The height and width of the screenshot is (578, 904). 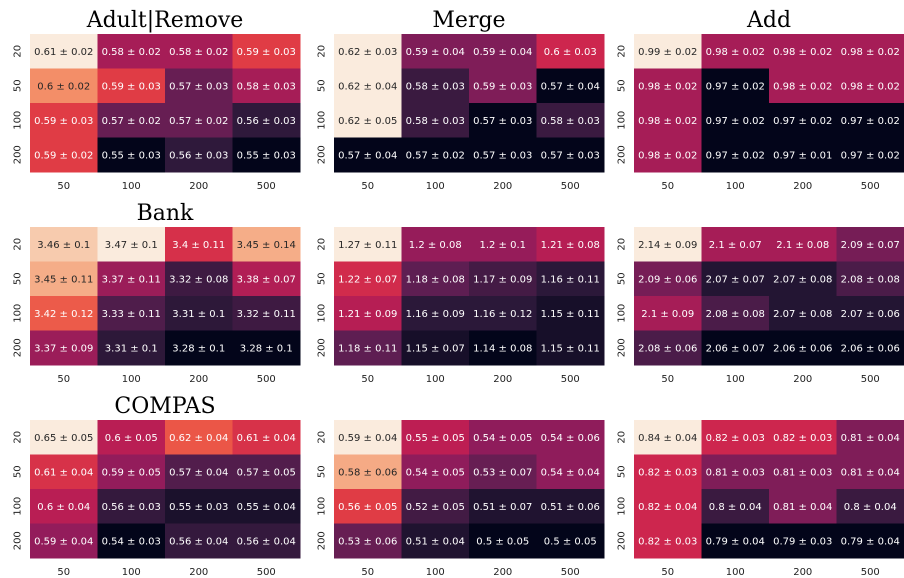 I want to click on panel-7-y-tick-100: 100, so click(x=18, y=506).